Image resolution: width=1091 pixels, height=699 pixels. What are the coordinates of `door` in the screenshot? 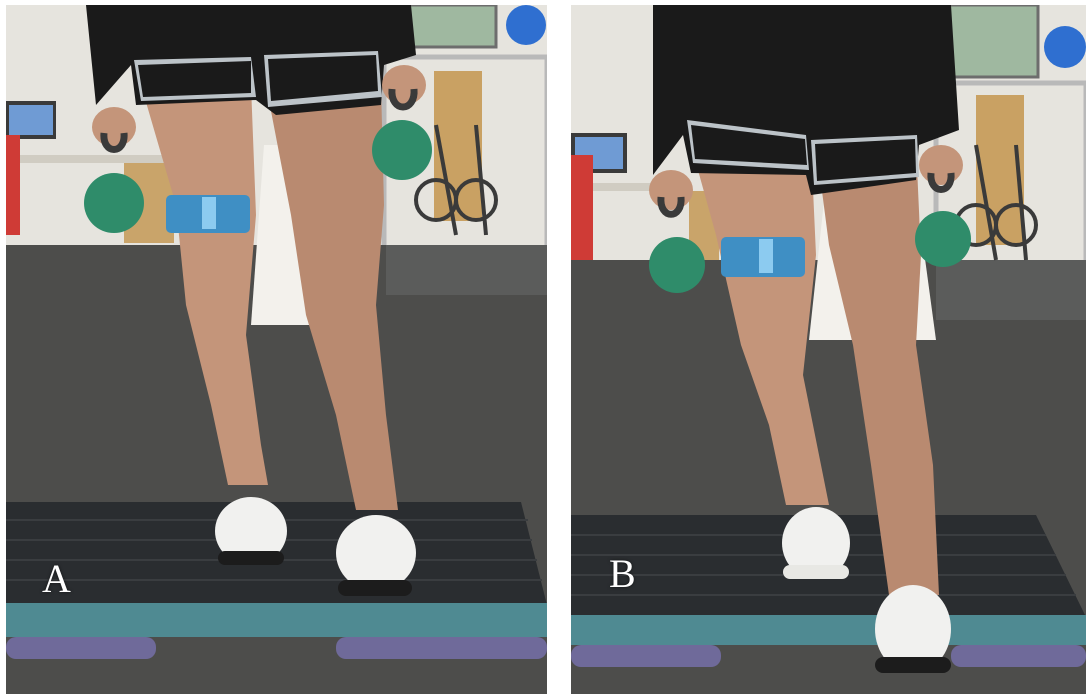 It's located at (1000, 170).